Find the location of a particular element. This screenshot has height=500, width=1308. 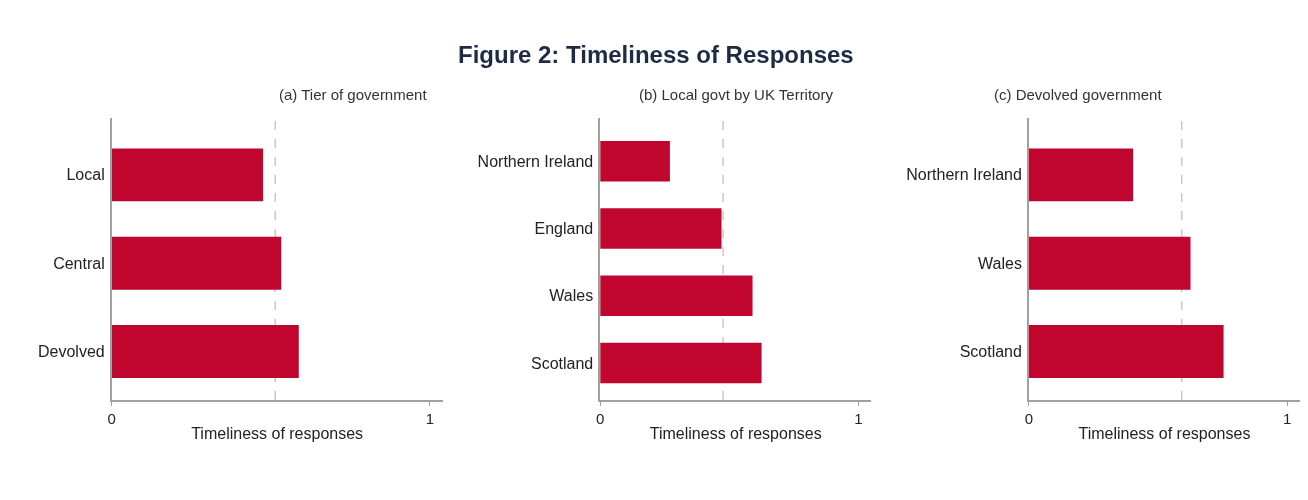

chart-title: Figure 2: Timeliness of Responses is located at coordinates (656, 54).